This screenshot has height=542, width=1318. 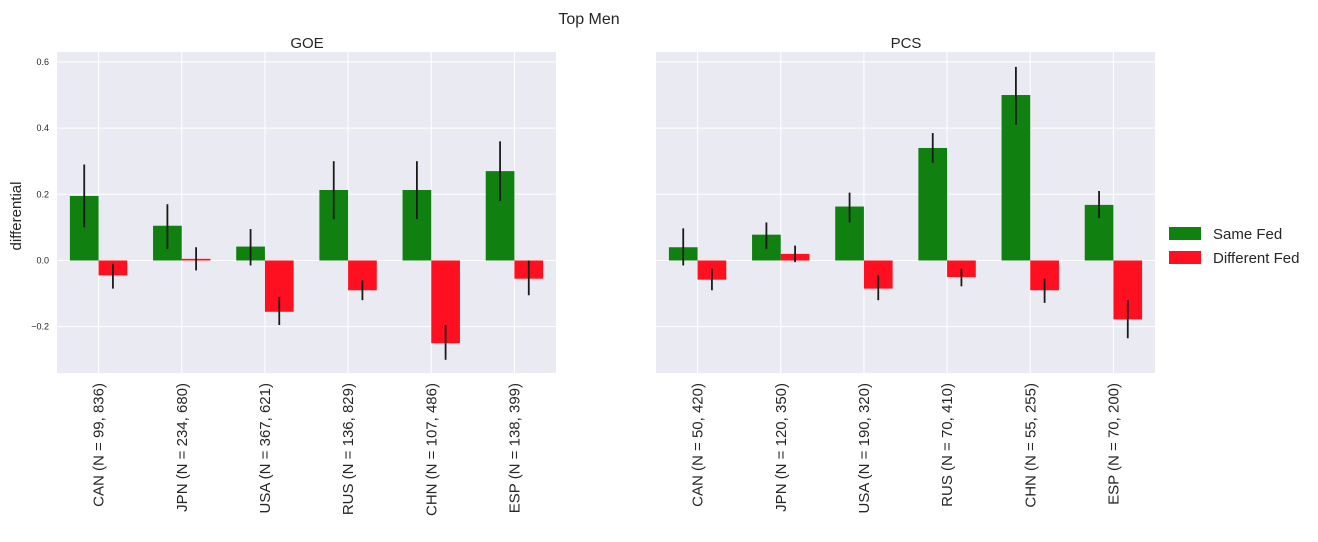 What do you see at coordinates (1247, 234) in the screenshot?
I see `legend-label-same-fed: Same Fed` at bounding box center [1247, 234].